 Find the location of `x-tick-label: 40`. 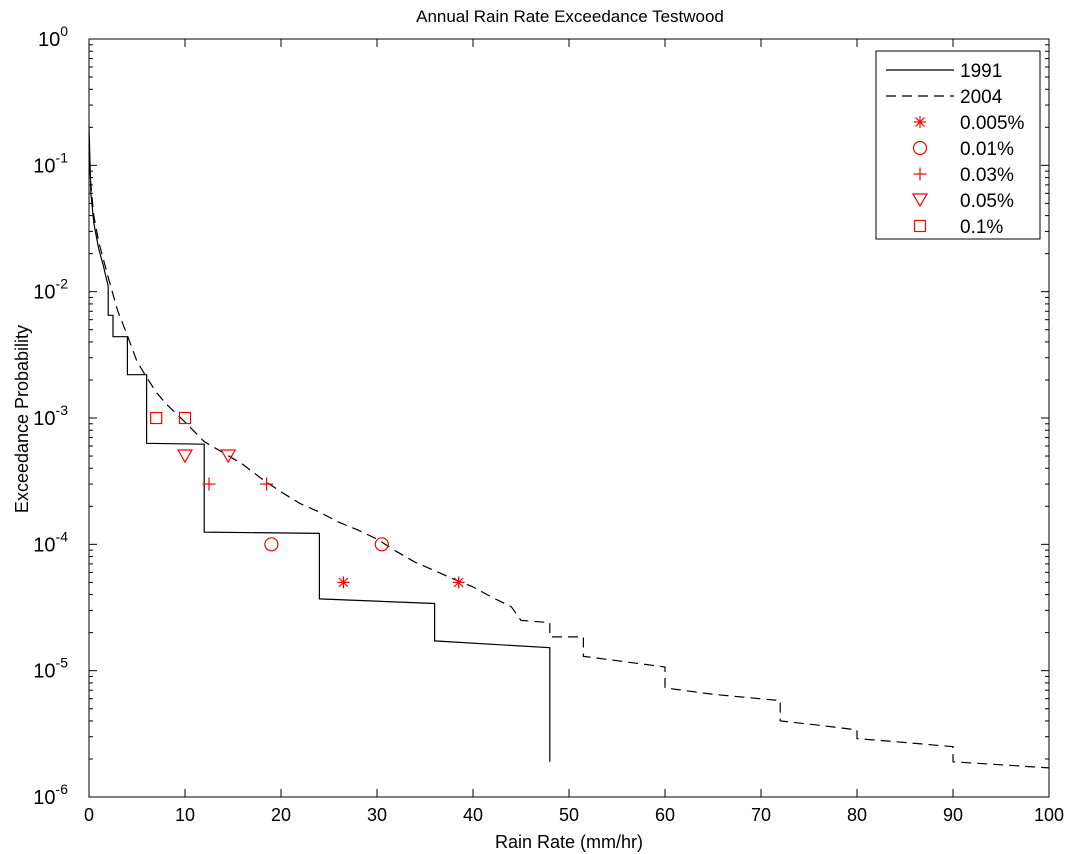

x-tick-label: 40 is located at coordinates (473, 815).